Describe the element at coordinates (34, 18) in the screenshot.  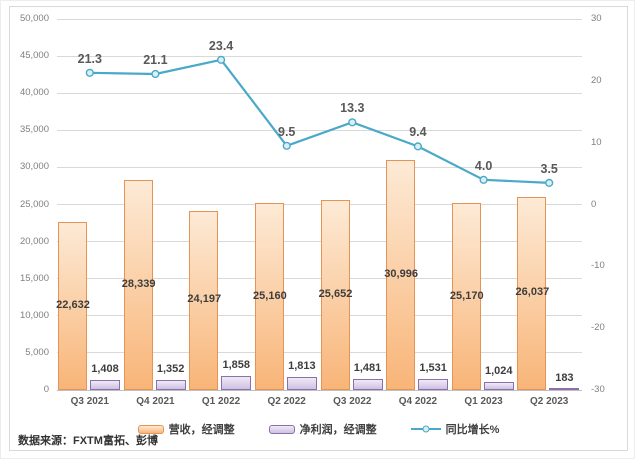
I see `y-axis-tick-label: 50,000` at that location.